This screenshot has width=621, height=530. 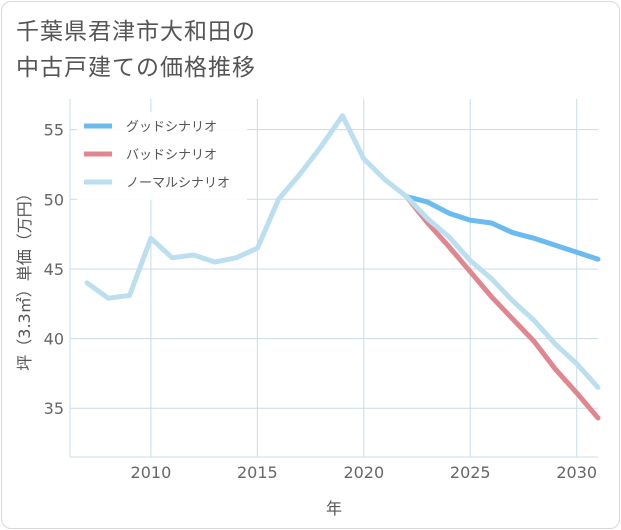 I want to click on x-tick-label: 2030, so click(x=576, y=472).